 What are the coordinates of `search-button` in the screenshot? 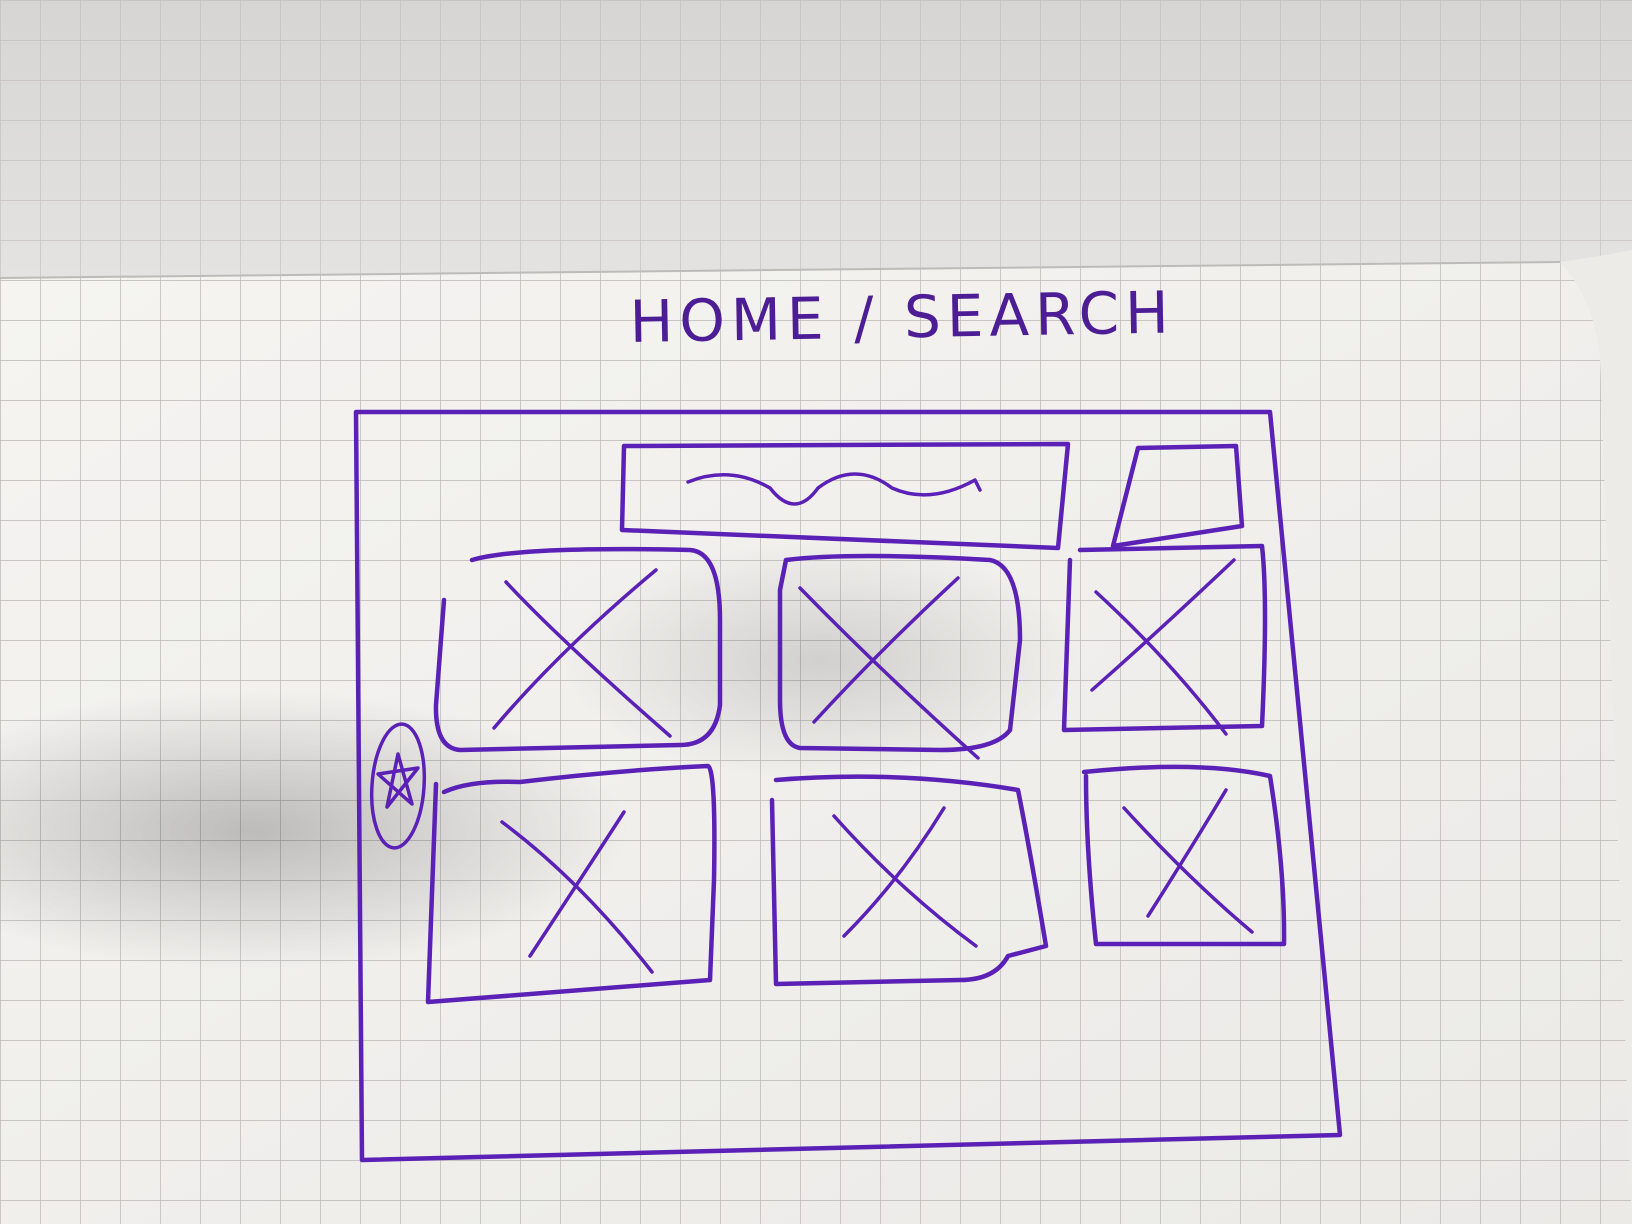 It's located at (1177, 496).